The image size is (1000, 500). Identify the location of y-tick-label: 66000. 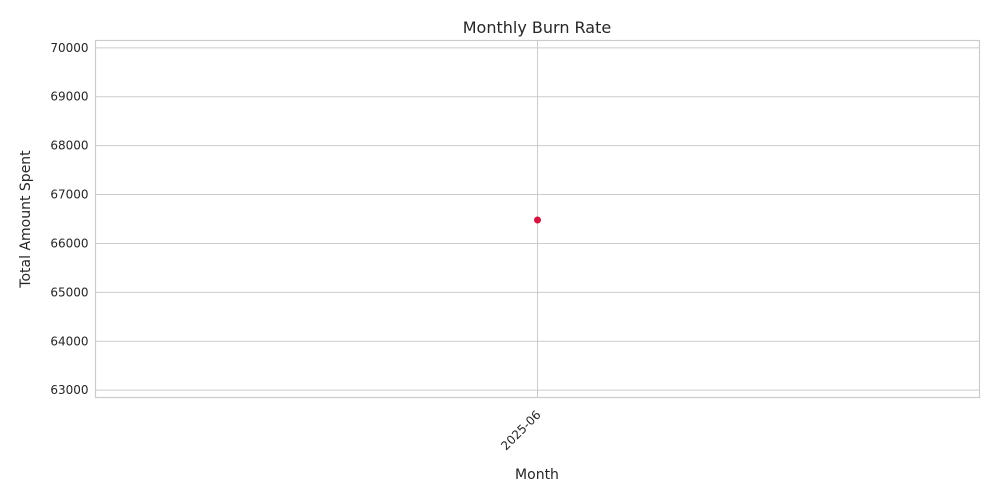
(69, 243).